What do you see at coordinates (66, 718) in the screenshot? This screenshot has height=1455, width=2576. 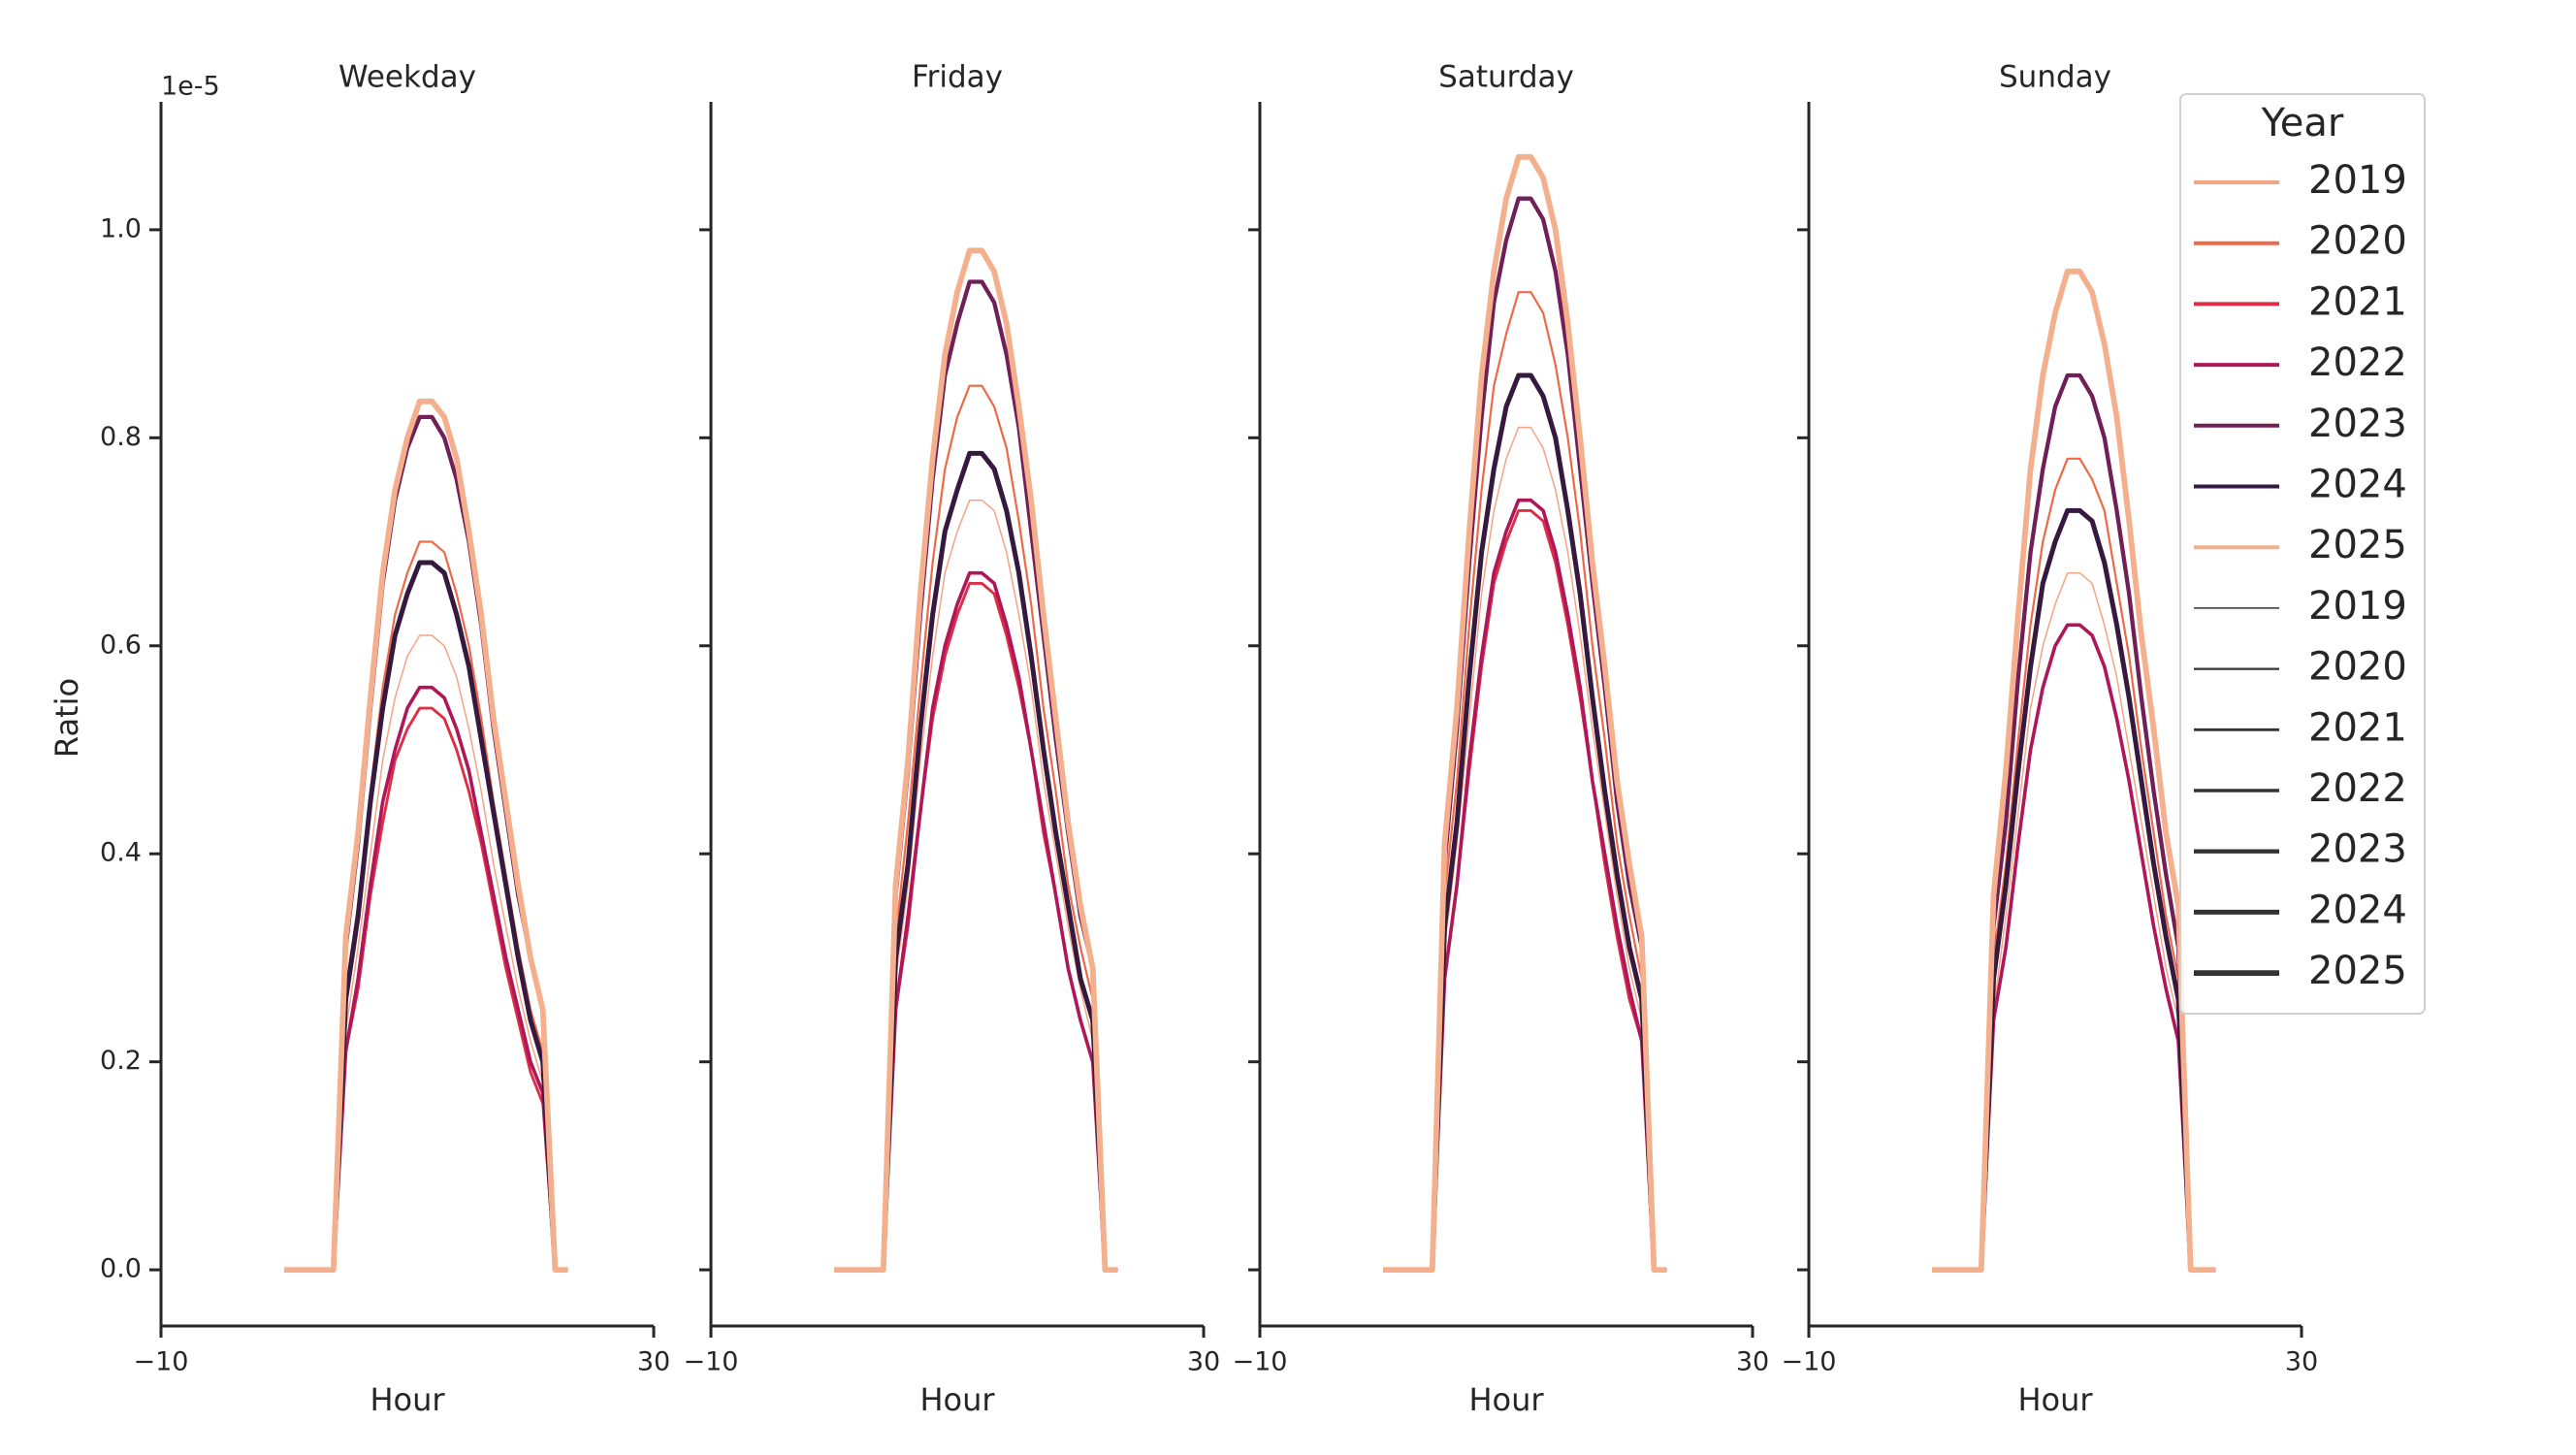 I see `y-axis-label: Ratio` at bounding box center [66, 718].